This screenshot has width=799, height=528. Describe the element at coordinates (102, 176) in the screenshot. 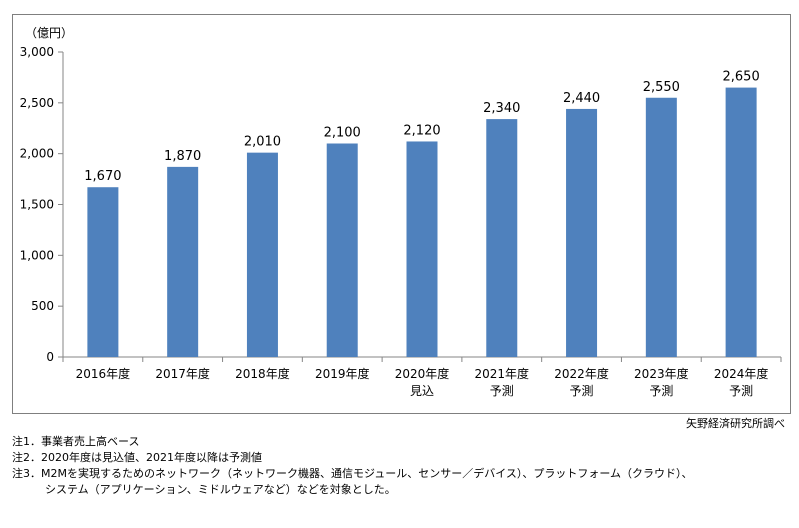

I see `data-label: 1,670` at that location.